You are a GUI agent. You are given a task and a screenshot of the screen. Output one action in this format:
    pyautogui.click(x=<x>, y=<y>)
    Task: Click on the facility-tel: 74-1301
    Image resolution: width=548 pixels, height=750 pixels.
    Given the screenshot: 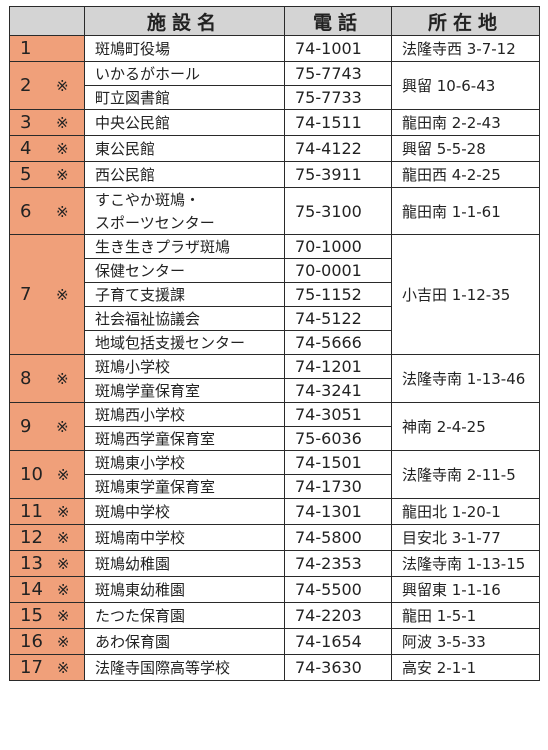 What is the action you would take?
    pyautogui.click(x=328, y=511)
    